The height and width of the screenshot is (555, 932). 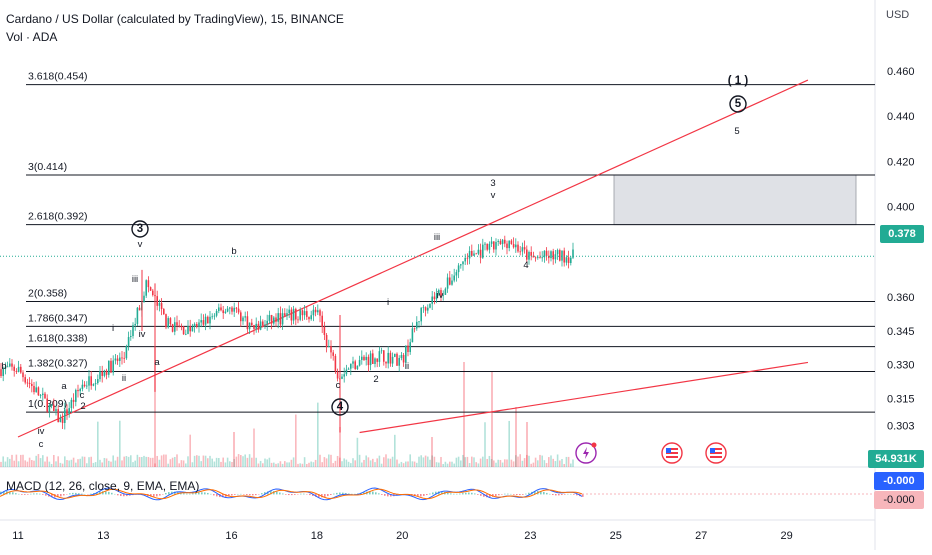 I want to click on wave-label: iv, so click(x=142, y=334).